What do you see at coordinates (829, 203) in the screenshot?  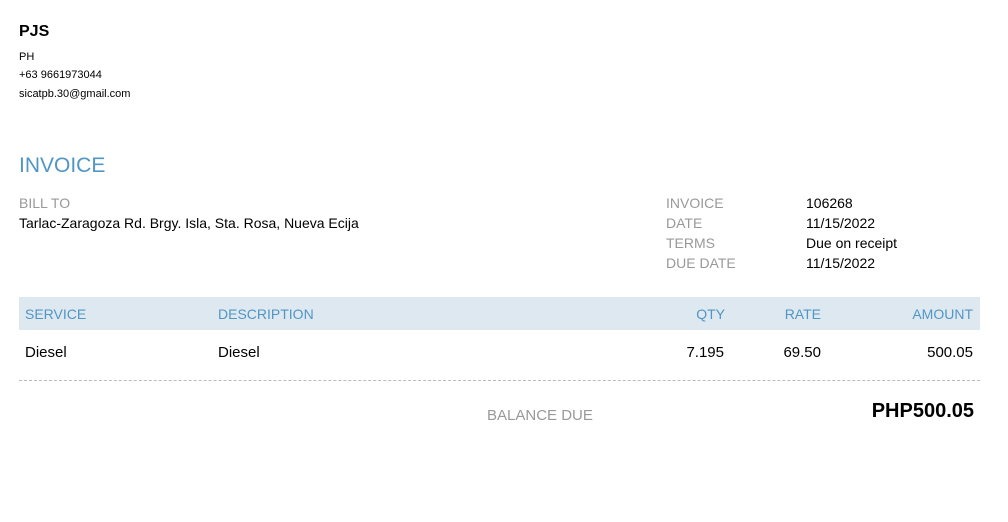 I see `meta-value-invoice: 106268` at bounding box center [829, 203].